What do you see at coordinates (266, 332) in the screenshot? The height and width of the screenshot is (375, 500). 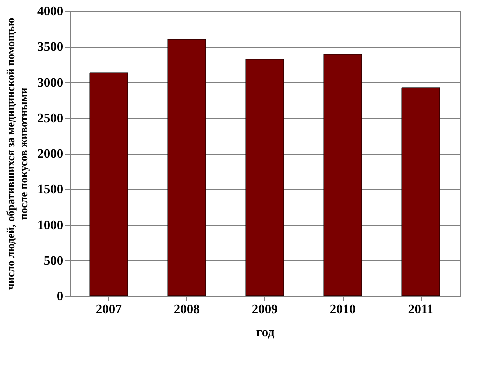 I see `x-axis-title: год` at bounding box center [266, 332].